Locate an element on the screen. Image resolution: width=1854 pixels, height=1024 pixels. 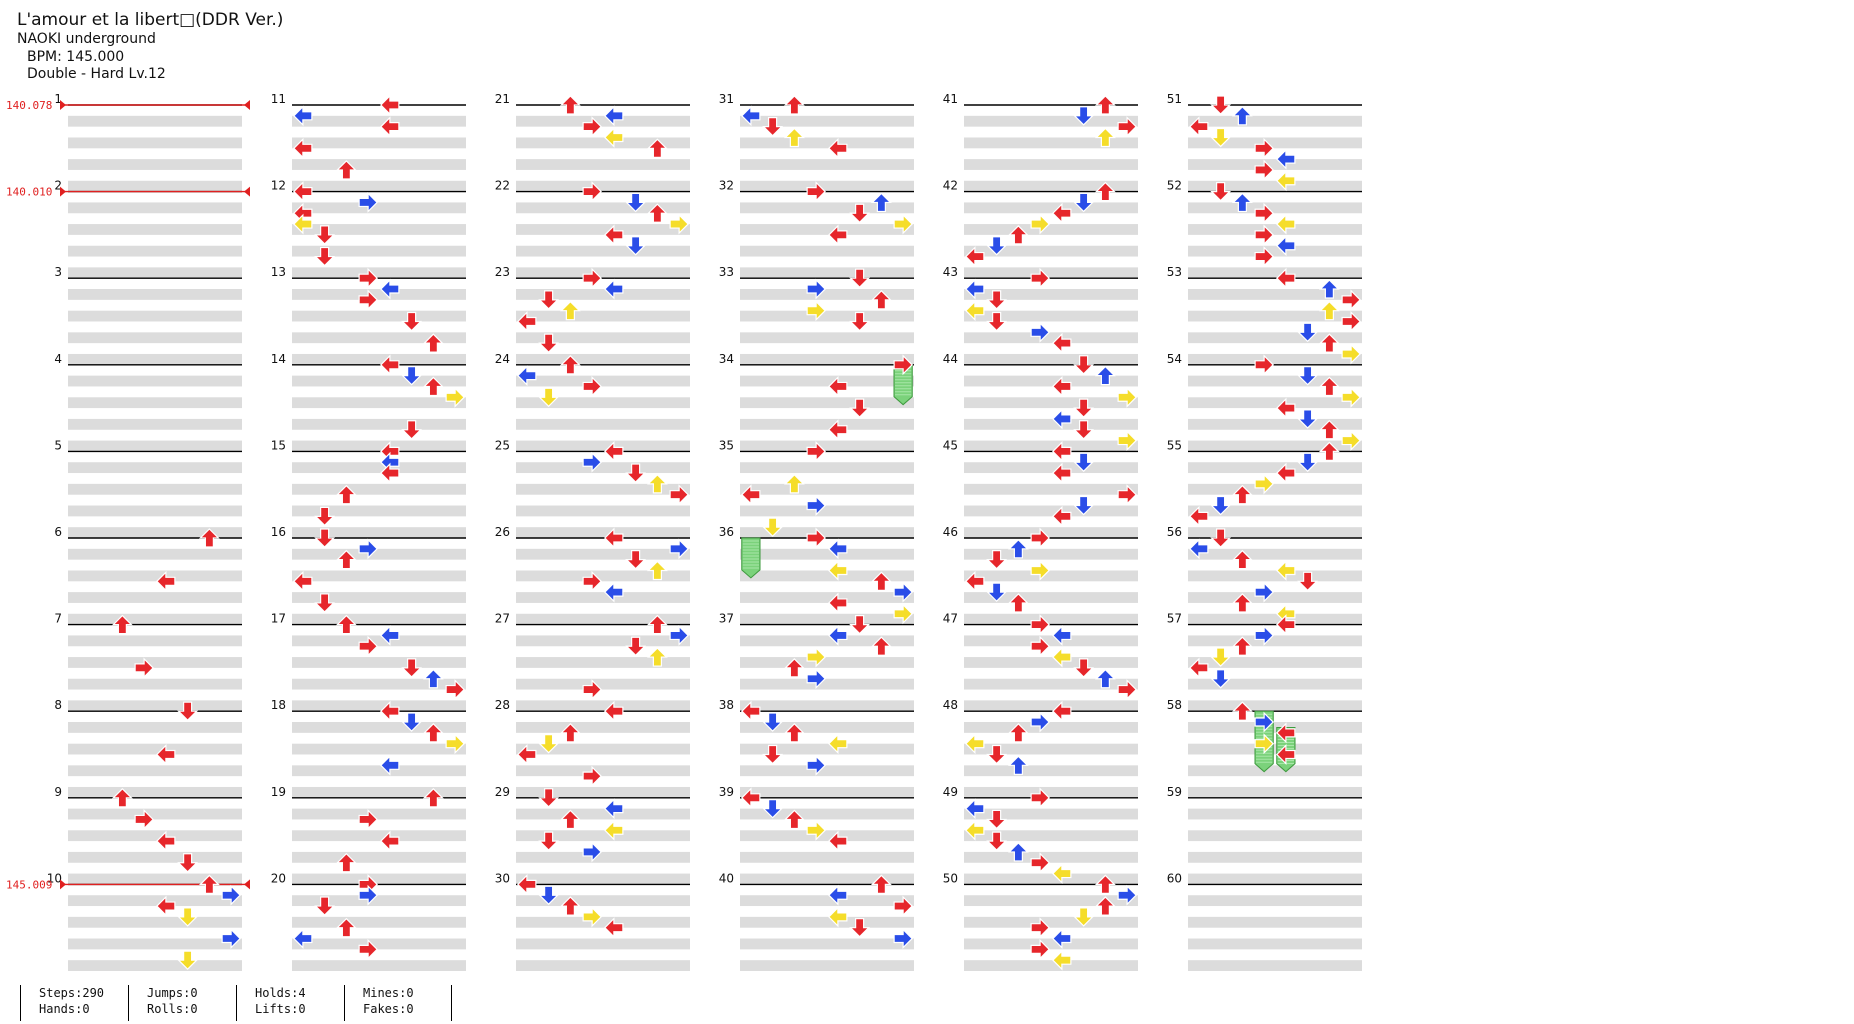
bpm-change-value: 140.078 is located at coordinates (29, 105).